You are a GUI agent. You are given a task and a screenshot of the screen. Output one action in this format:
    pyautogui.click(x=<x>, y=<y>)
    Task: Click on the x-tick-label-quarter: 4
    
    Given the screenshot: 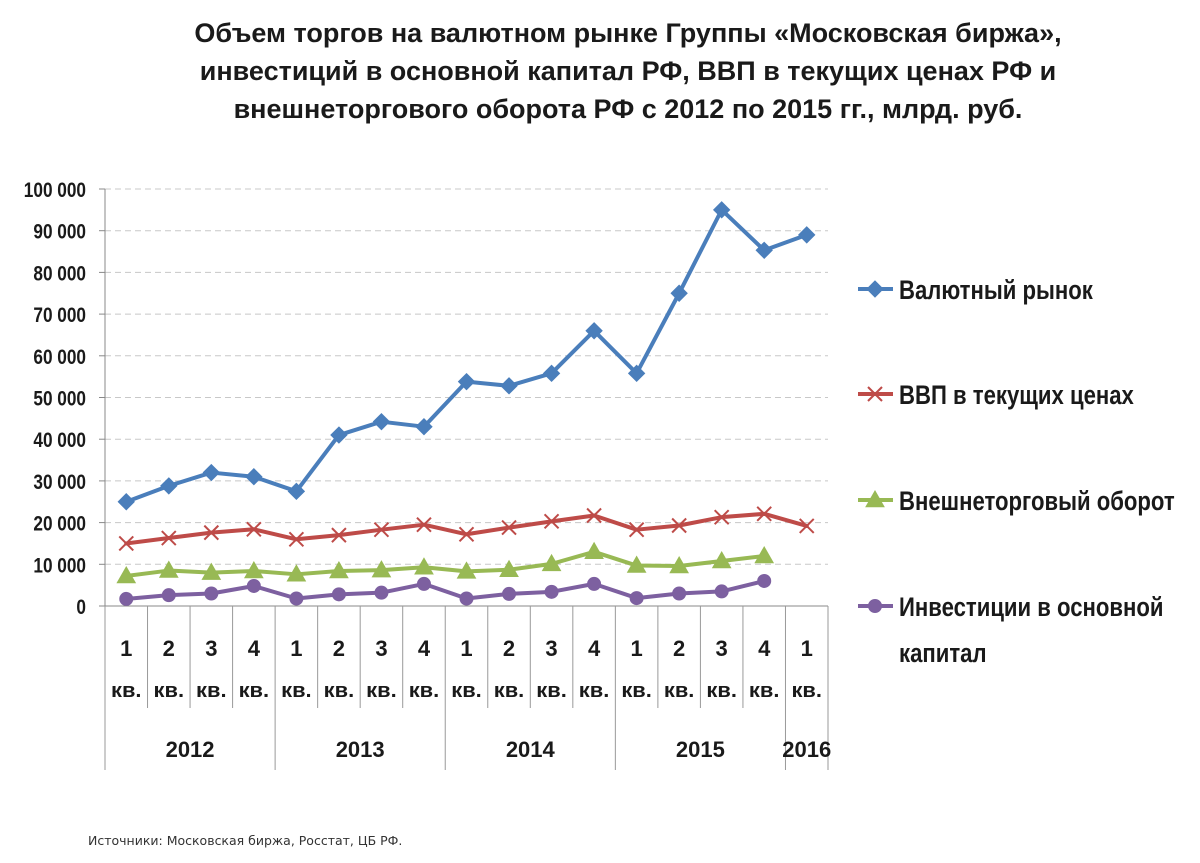 What is the action you would take?
    pyautogui.click(x=594, y=648)
    